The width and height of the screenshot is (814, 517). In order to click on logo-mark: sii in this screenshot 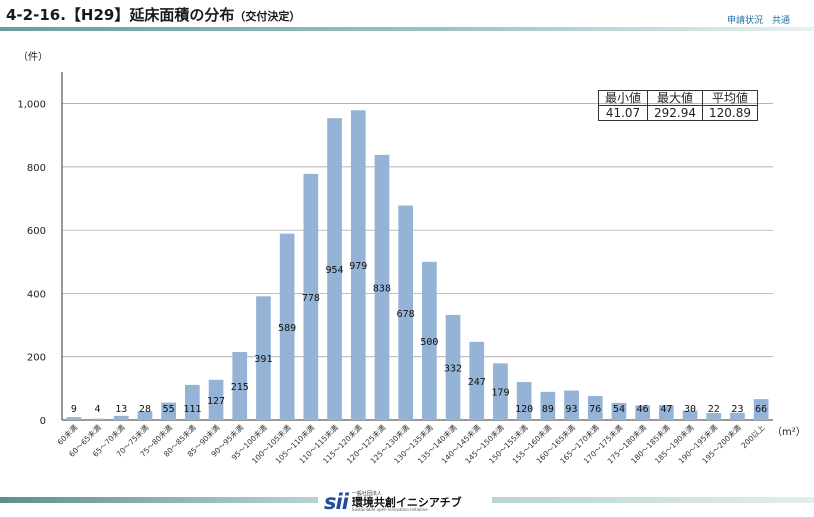, I will do `click(336, 502)`.